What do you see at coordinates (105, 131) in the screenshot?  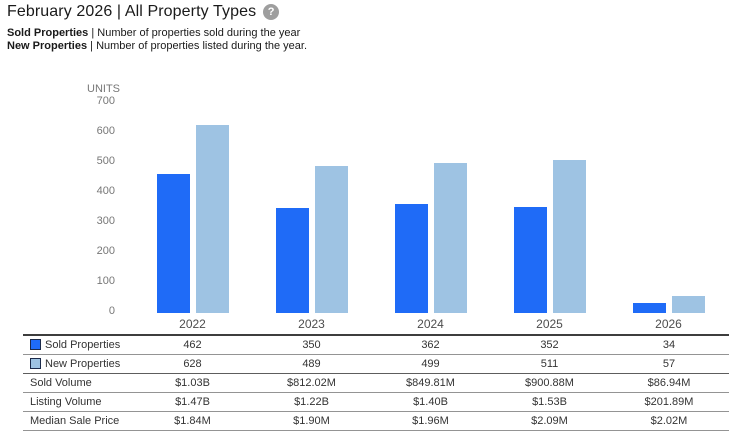 I see `y-tick-label: 600` at bounding box center [105, 131].